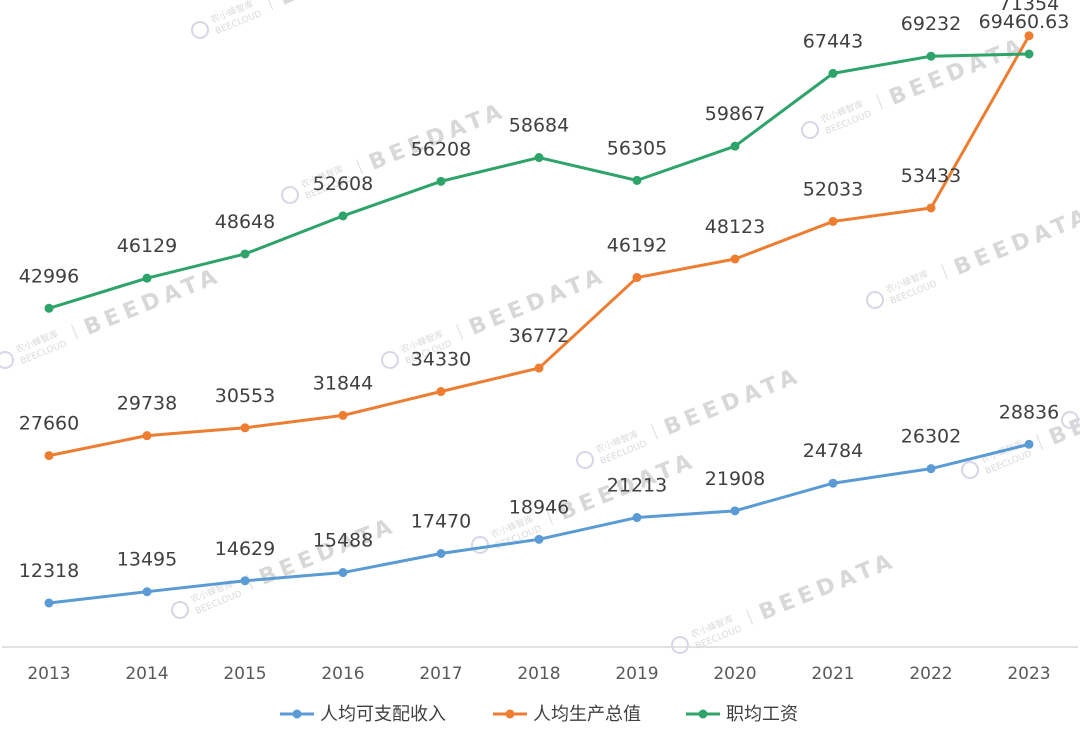  What do you see at coordinates (49, 571) in the screenshot?
I see `series-0-data-label: 12318` at bounding box center [49, 571].